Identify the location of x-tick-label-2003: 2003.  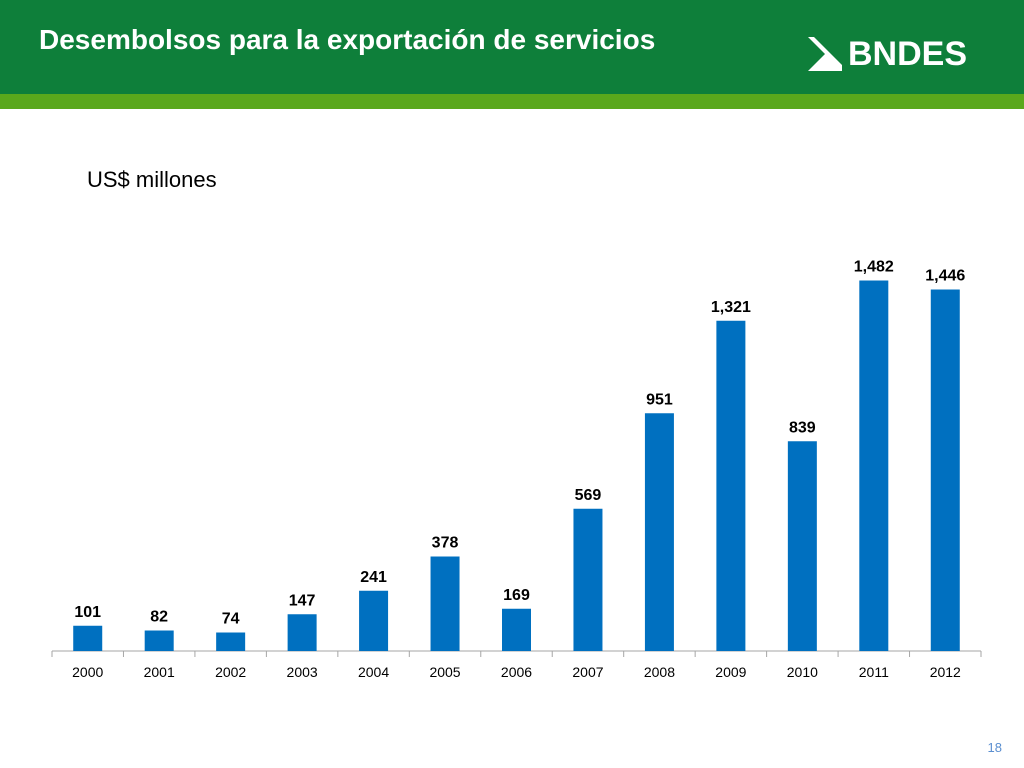
(302, 672).